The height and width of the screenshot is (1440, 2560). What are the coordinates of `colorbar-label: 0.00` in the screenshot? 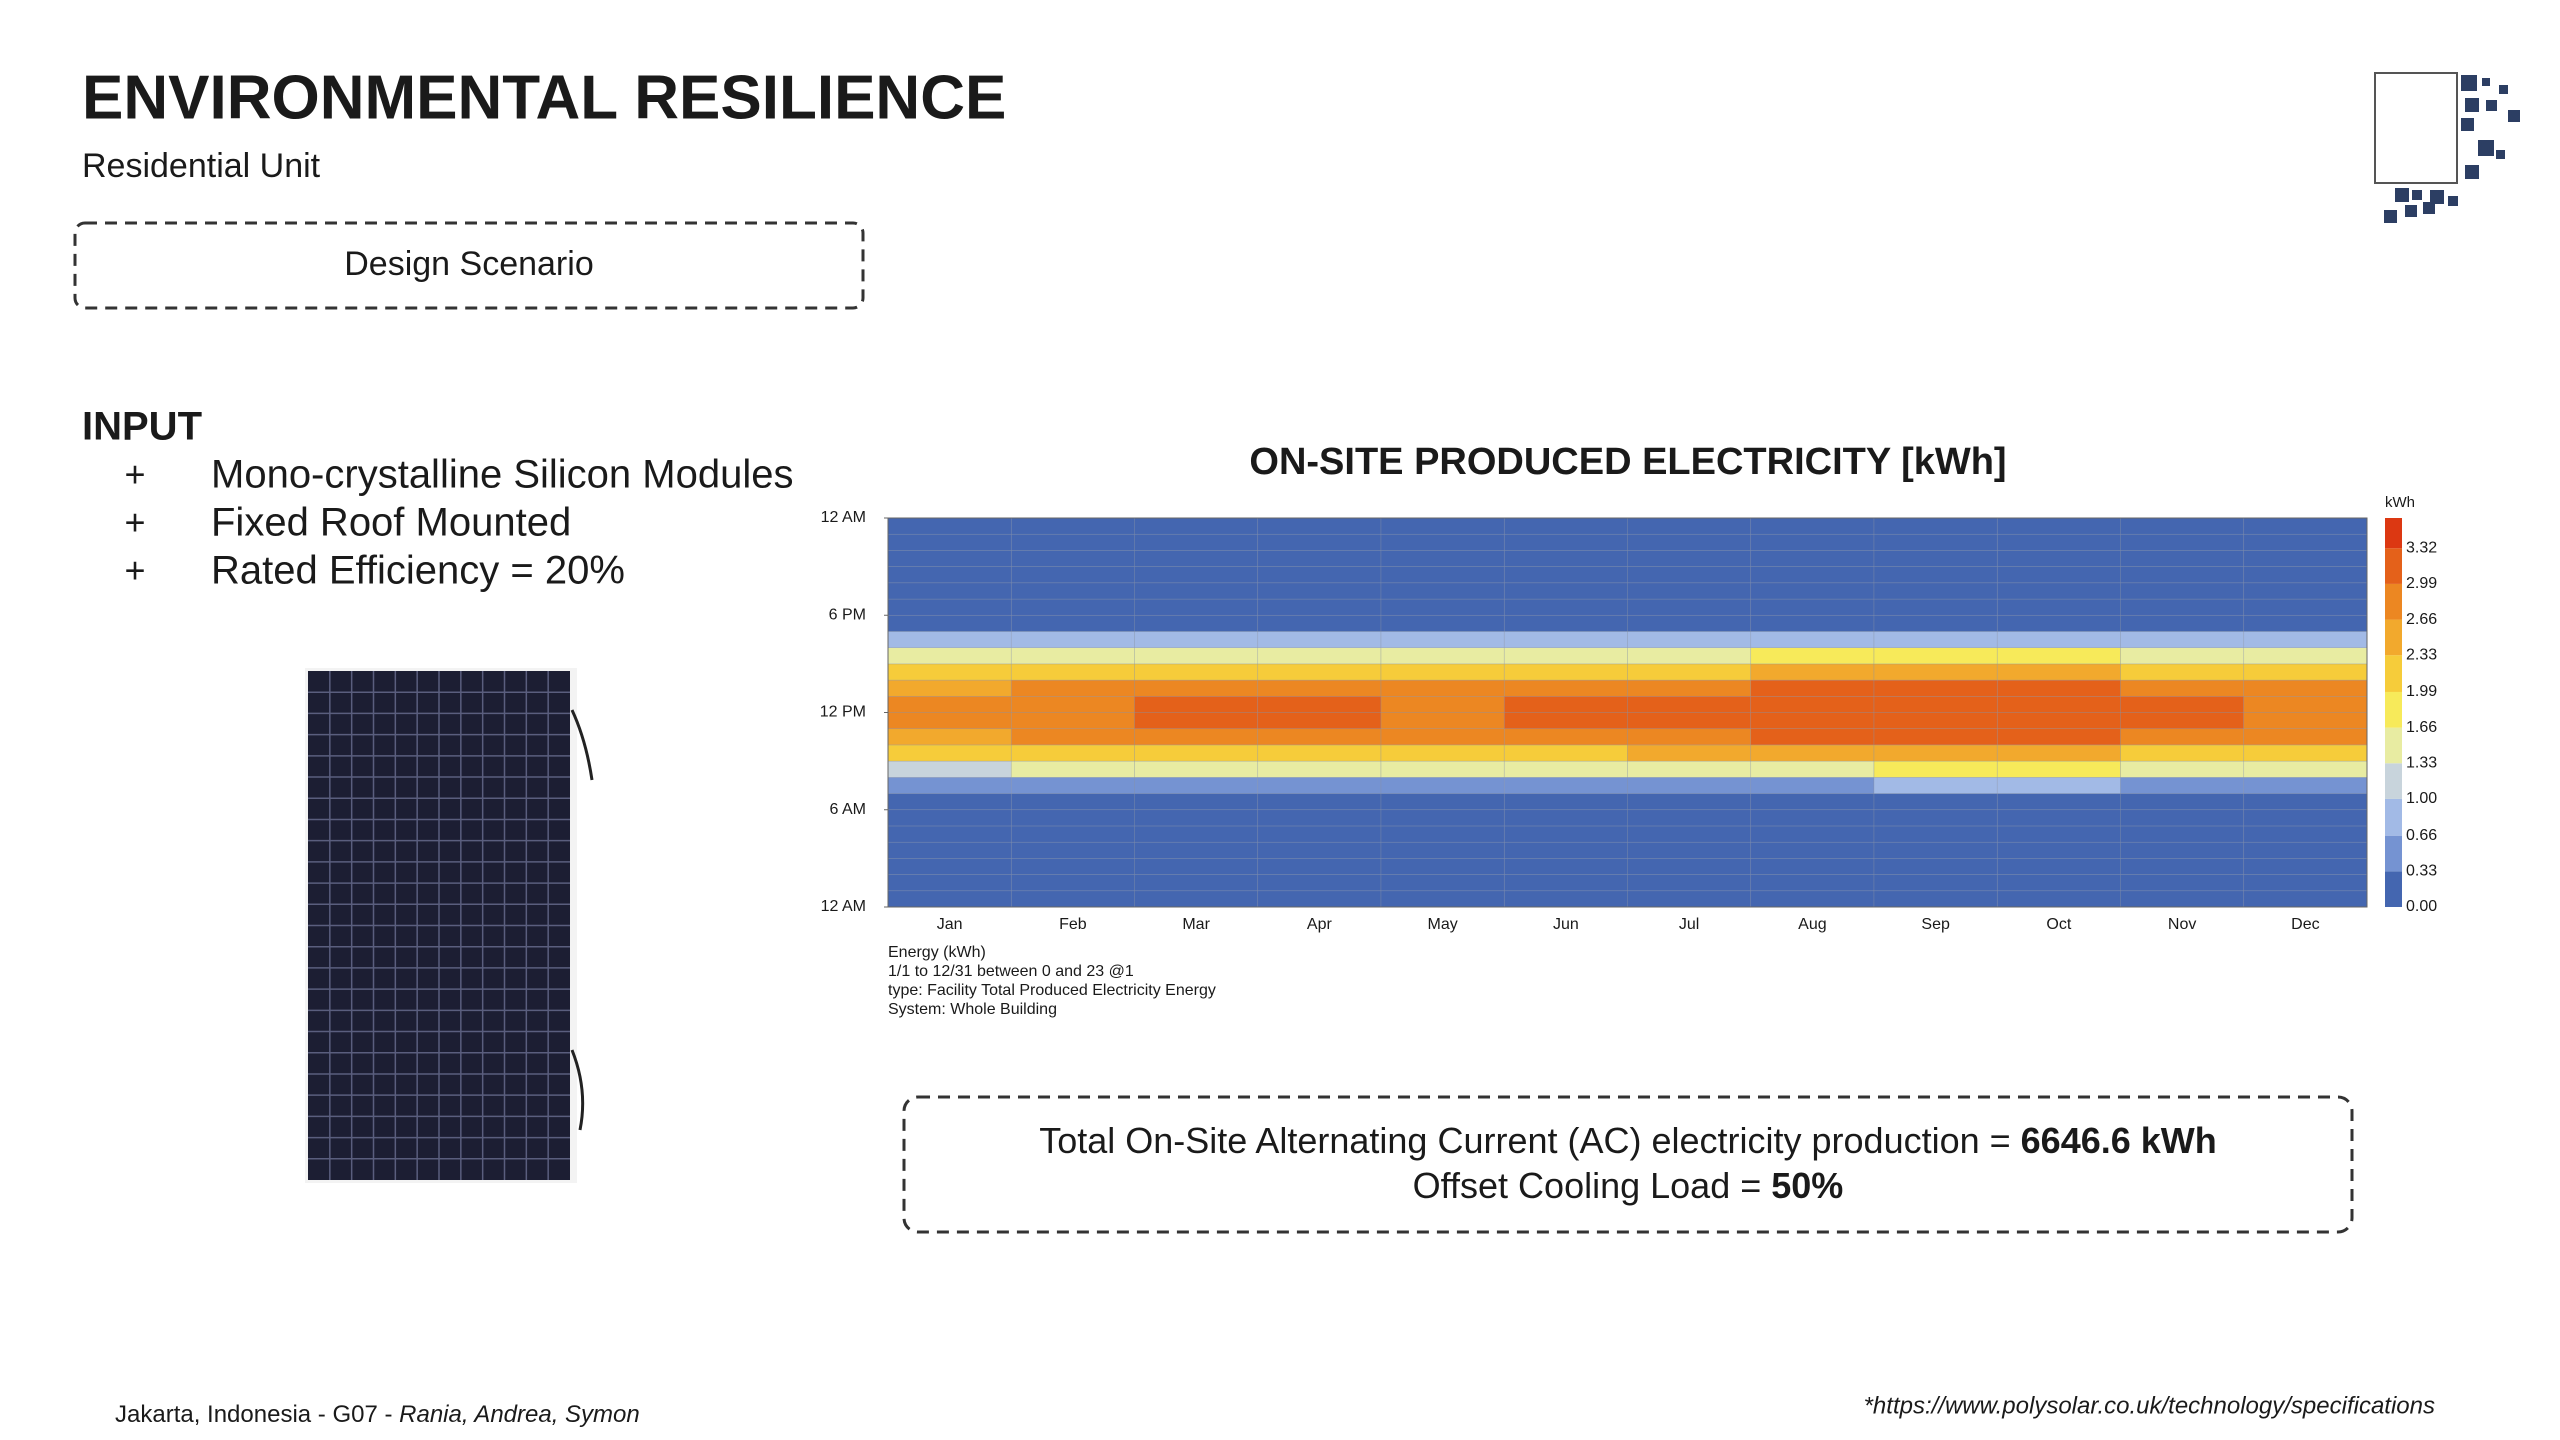 It's located at (2421, 906).